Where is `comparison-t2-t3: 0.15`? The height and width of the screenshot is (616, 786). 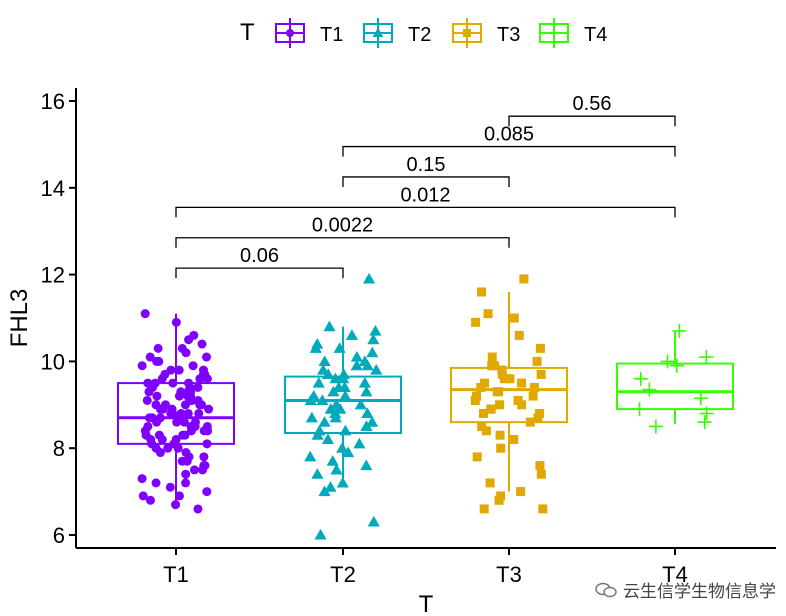
comparison-t2-t3: 0.15 is located at coordinates (426, 170).